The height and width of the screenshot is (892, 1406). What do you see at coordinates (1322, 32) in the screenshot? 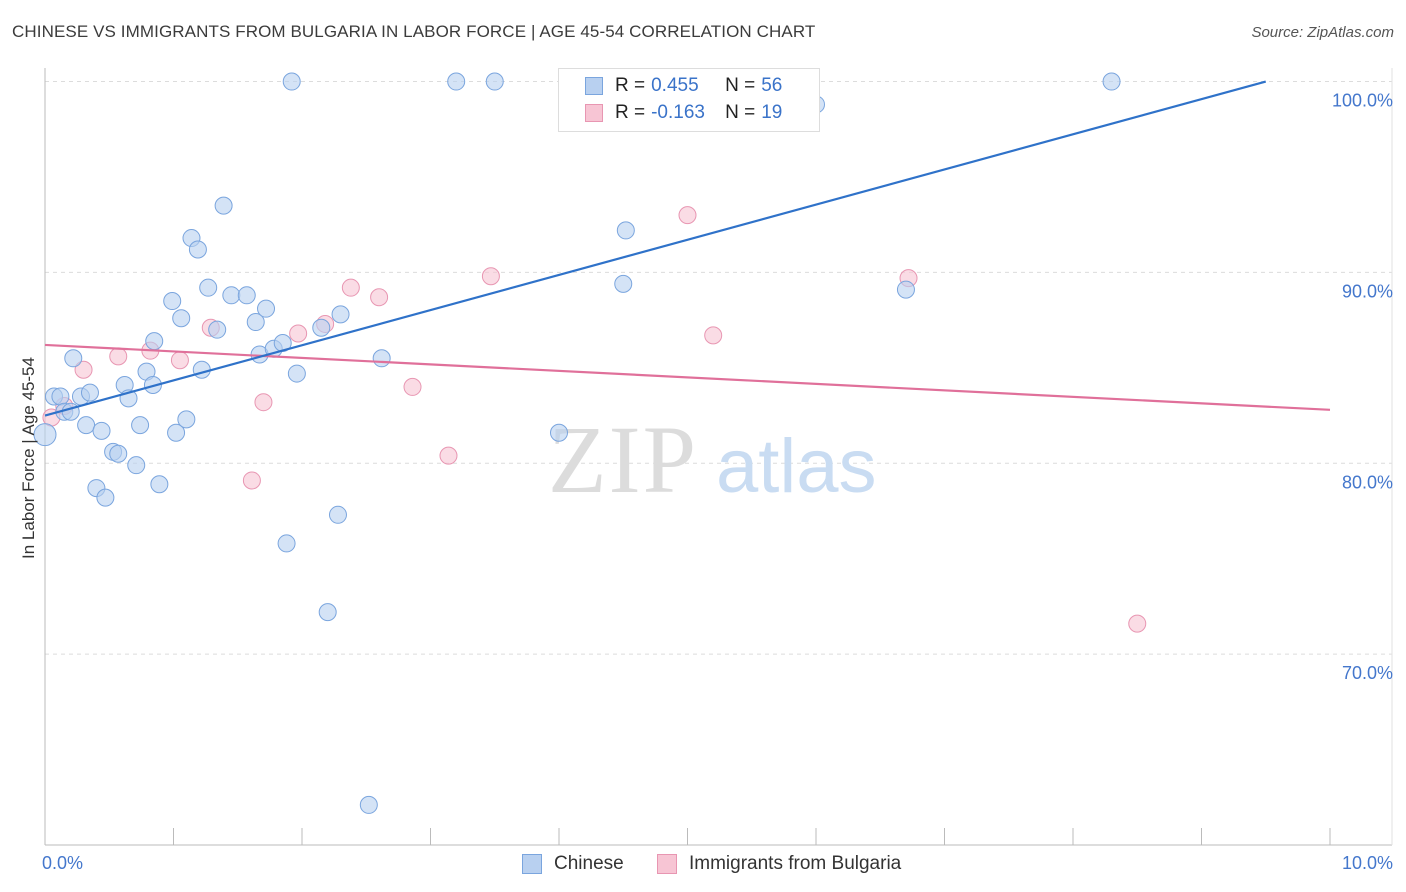
I see `source-label: Source: ZipAtlas.com` at bounding box center [1322, 32].